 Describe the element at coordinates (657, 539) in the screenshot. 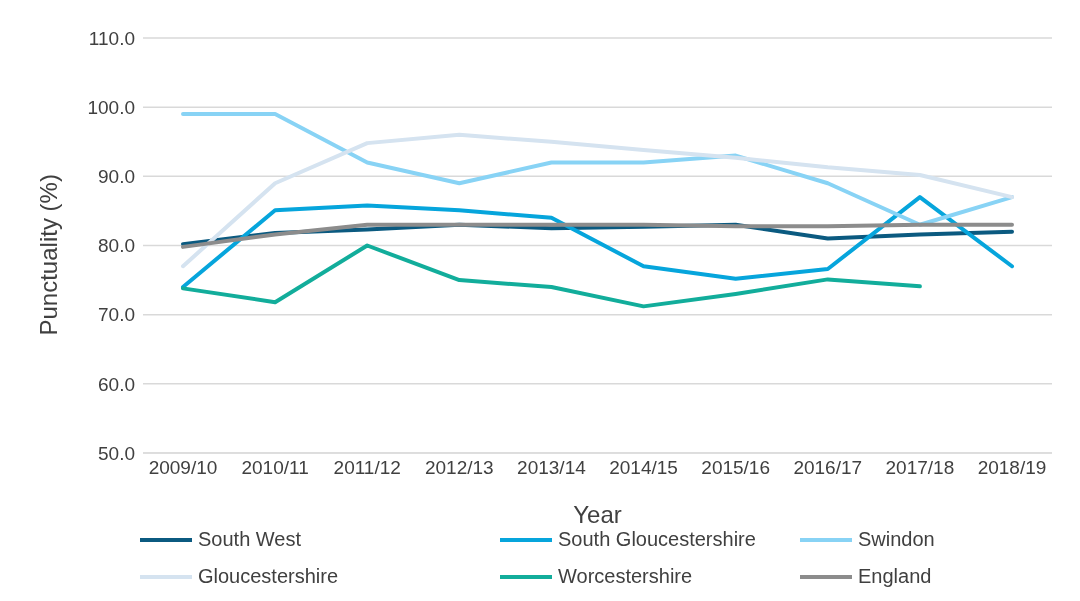

I see `legend-label: South Gloucestershire` at that location.